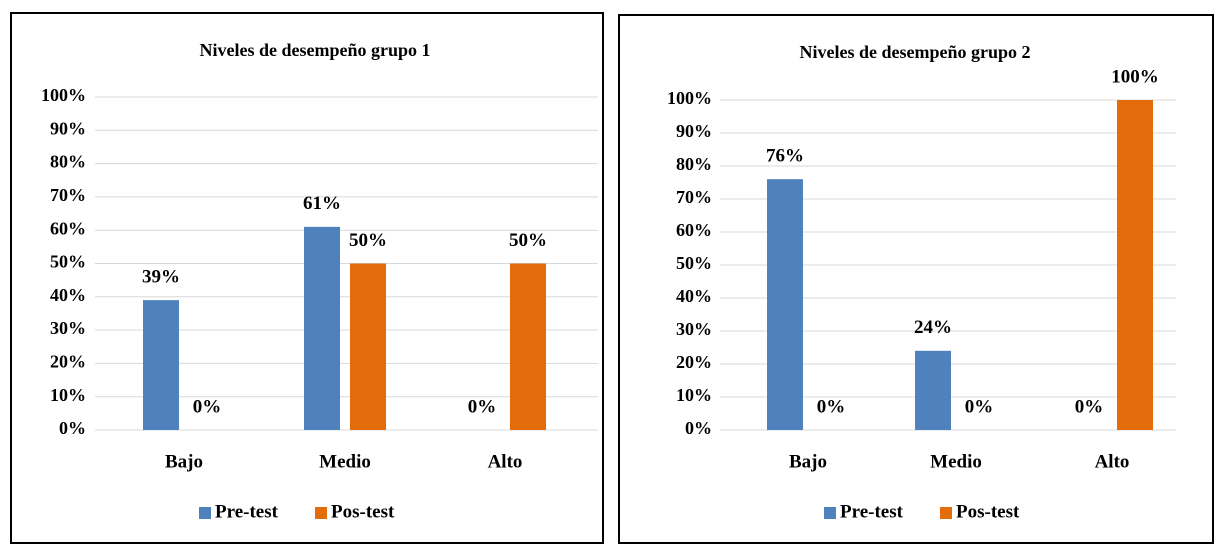 The height and width of the screenshot is (544, 1218). I want to click on data-label: 100%, so click(1135, 76).